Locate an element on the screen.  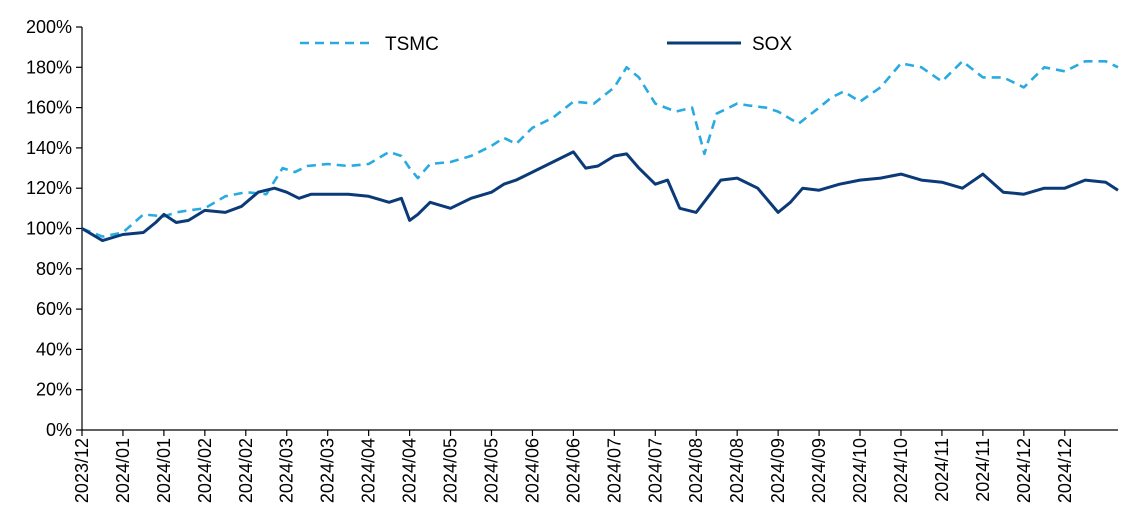
y-axis: 0% 20% 40% 60% 80% 100% 120% 140% 160% 180% 200% is located at coordinates (54, 228).